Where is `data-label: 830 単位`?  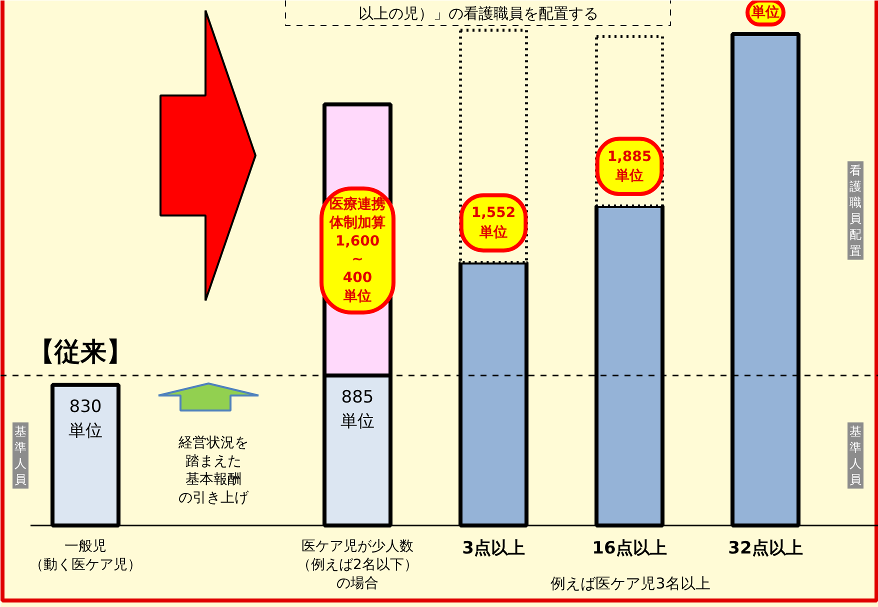 data-label: 830 単位 is located at coordinates (85, 418).